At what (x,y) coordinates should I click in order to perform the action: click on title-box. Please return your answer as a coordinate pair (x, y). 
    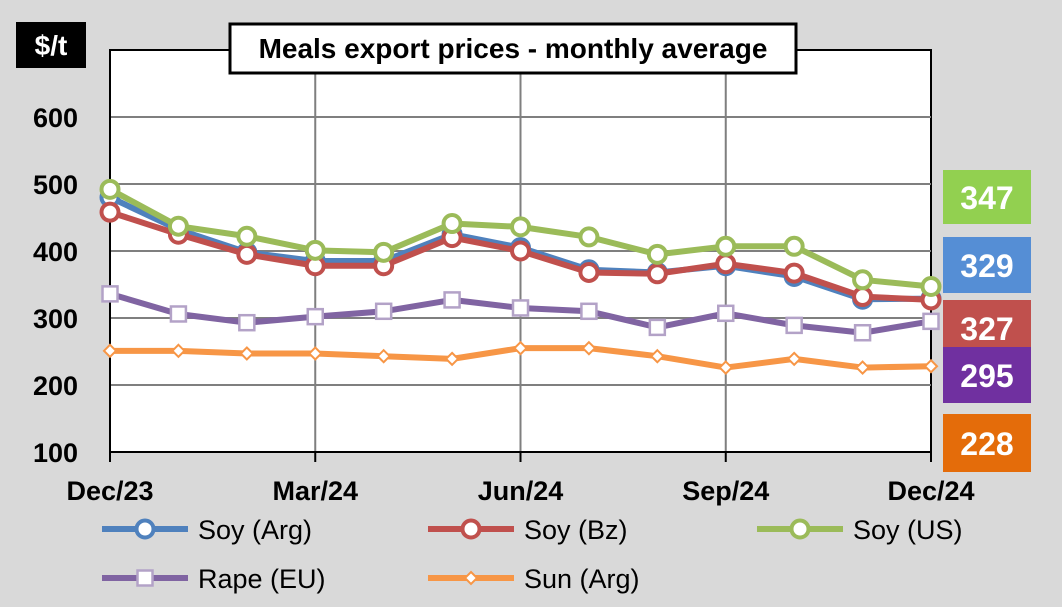
    Looking at the image, I should click on (513, 48).